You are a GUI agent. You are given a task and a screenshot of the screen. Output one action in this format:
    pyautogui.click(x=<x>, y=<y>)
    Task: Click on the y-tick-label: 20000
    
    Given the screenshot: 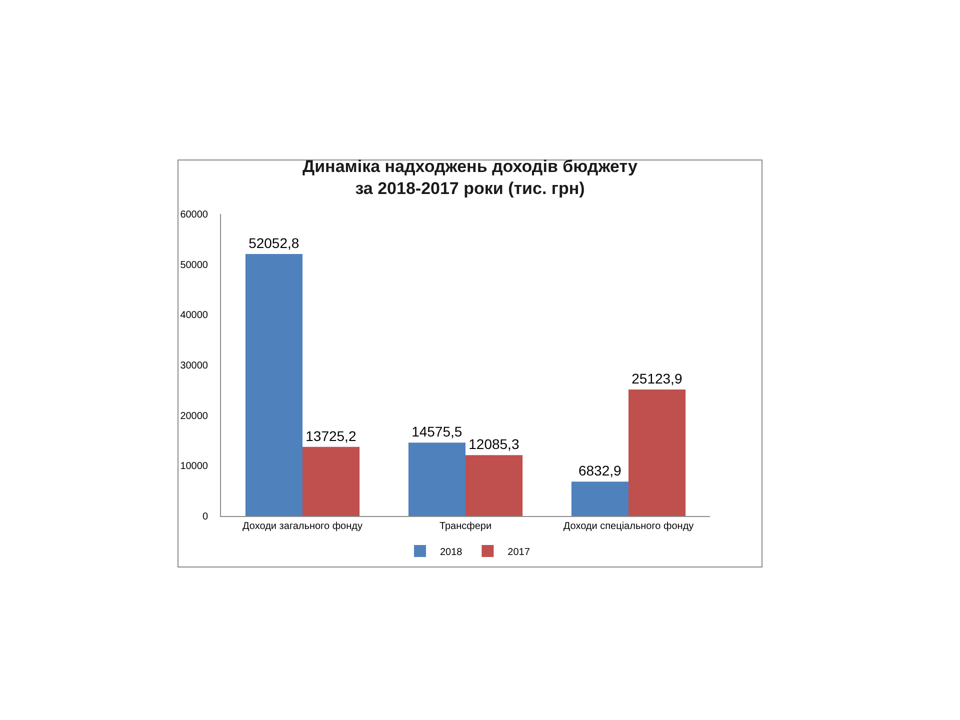 What is the action you would take?
    pyautogui.click(x=194, y=416)
    